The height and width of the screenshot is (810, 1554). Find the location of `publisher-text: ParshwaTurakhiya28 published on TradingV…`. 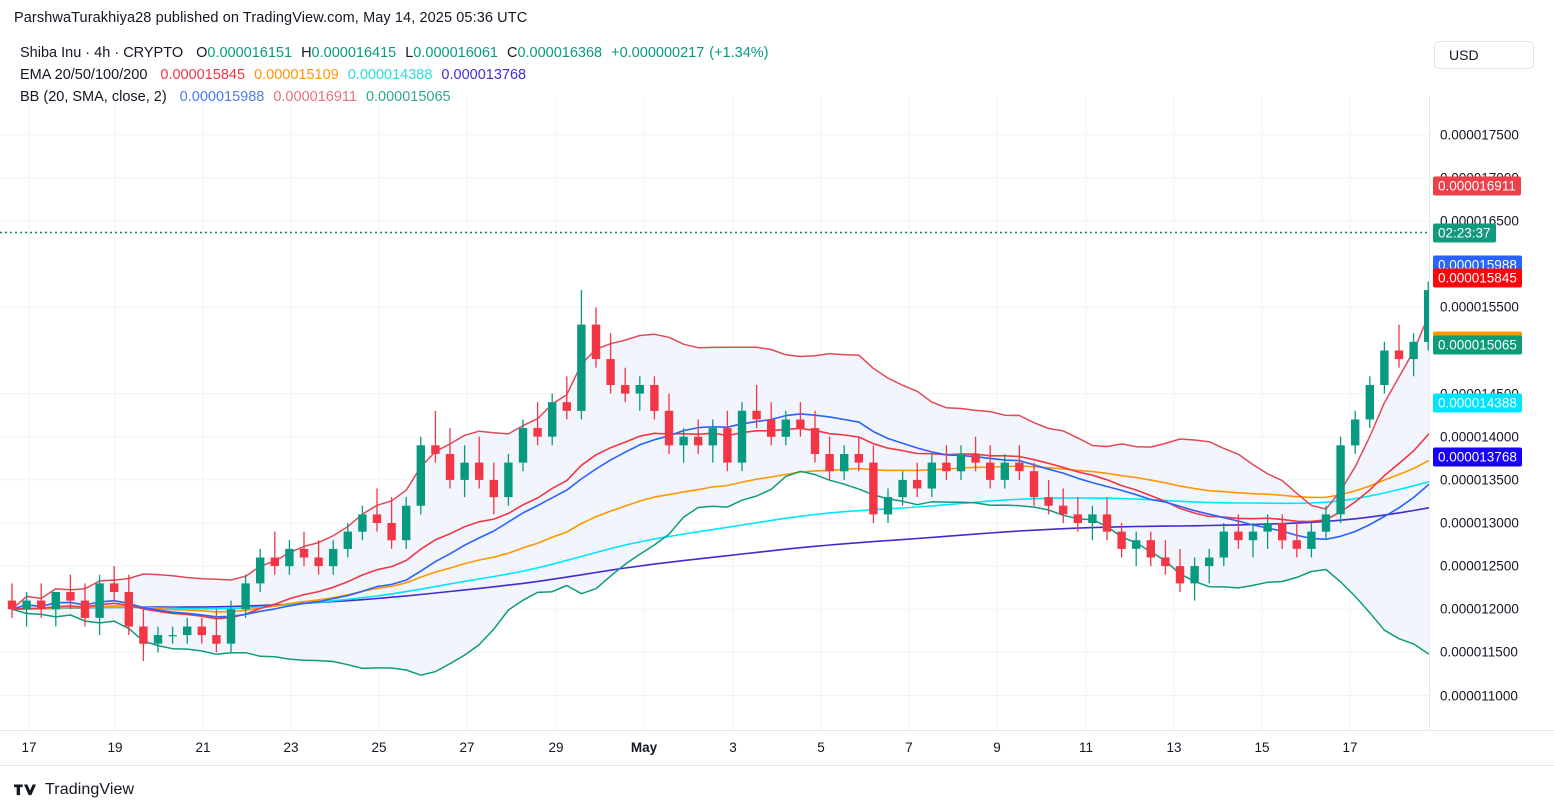

publisher-text: ParshwaTurakhiya28 published on TradingV… is located at coordinates (271, 18).